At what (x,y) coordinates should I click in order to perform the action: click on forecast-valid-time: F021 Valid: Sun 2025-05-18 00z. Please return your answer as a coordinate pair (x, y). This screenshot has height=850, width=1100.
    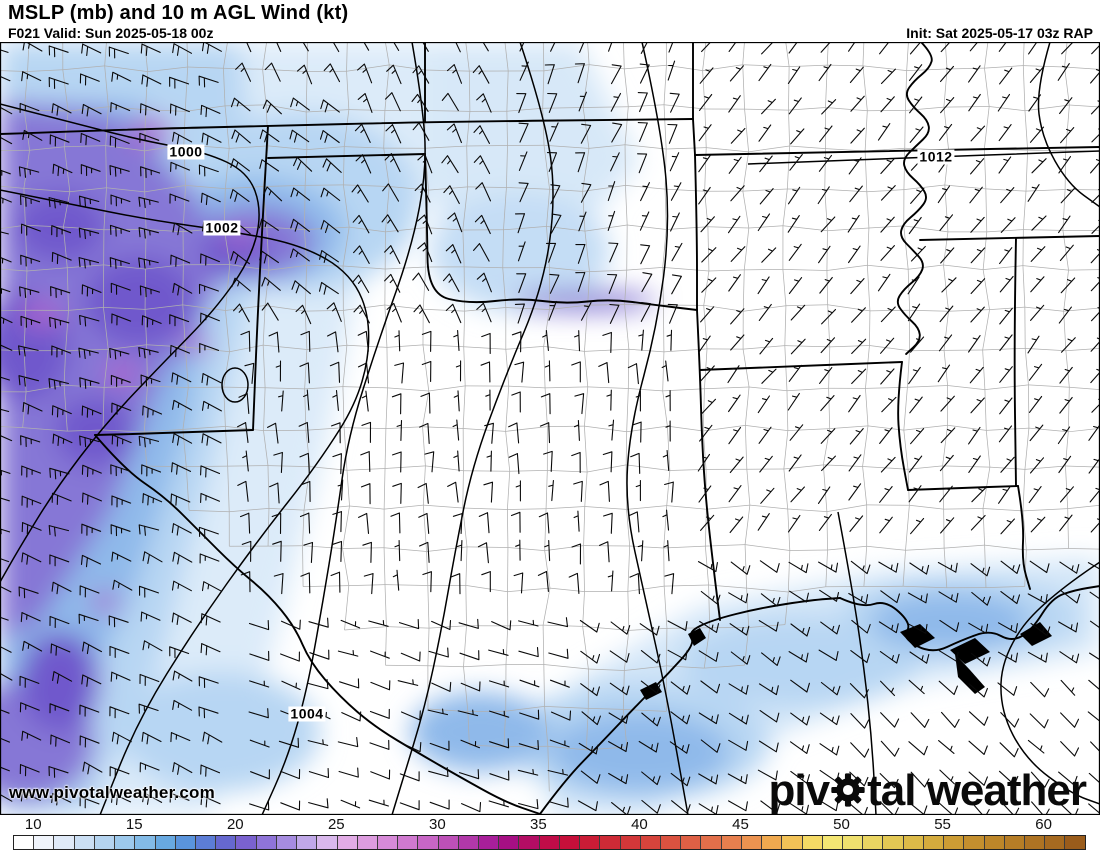
    Looking at the image, I should click on (111, 33).